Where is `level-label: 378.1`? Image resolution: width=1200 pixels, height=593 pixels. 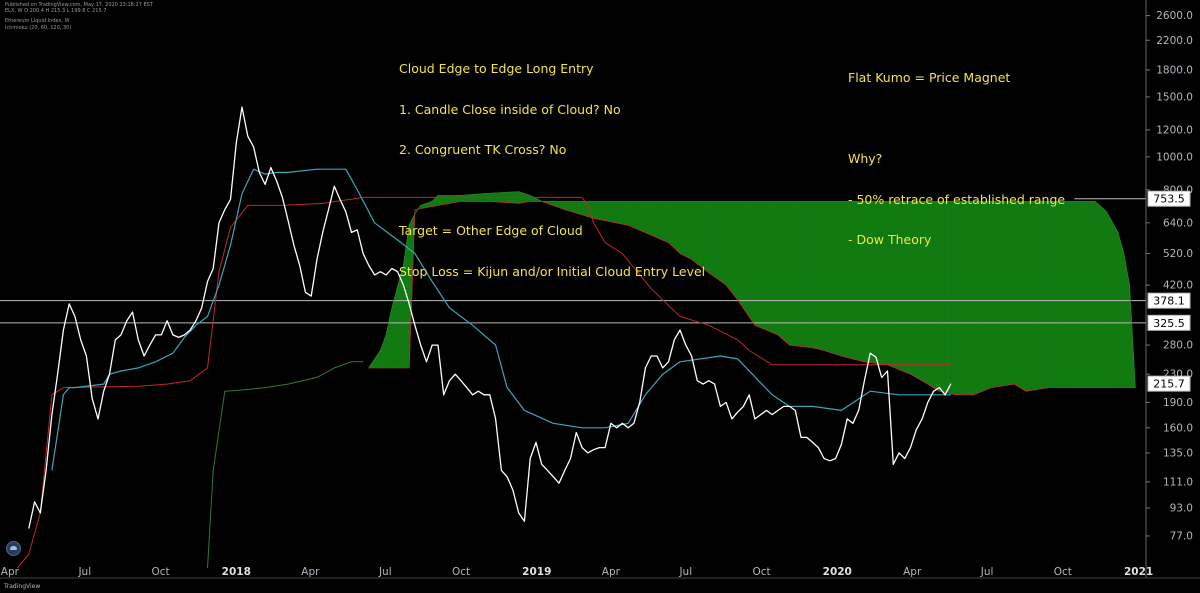 level-label: 378.1 is located at coordinates (1169, 301).